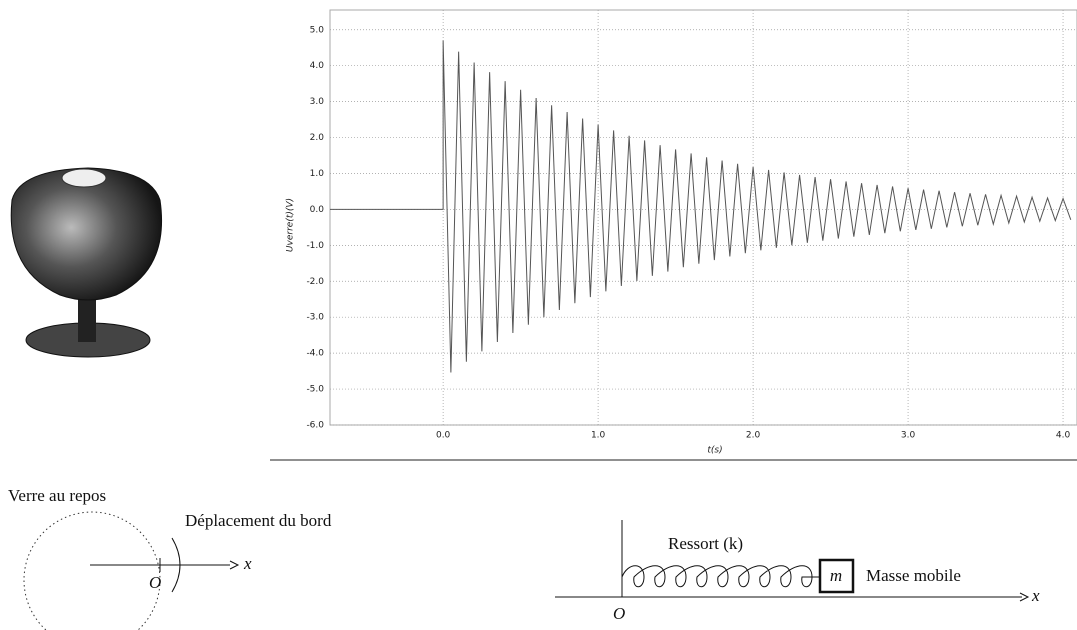  What do you see at coordinates (317, 102) in the screenshot?
I see `y-tick-label: 3.0` at bounding box center [317, 102].